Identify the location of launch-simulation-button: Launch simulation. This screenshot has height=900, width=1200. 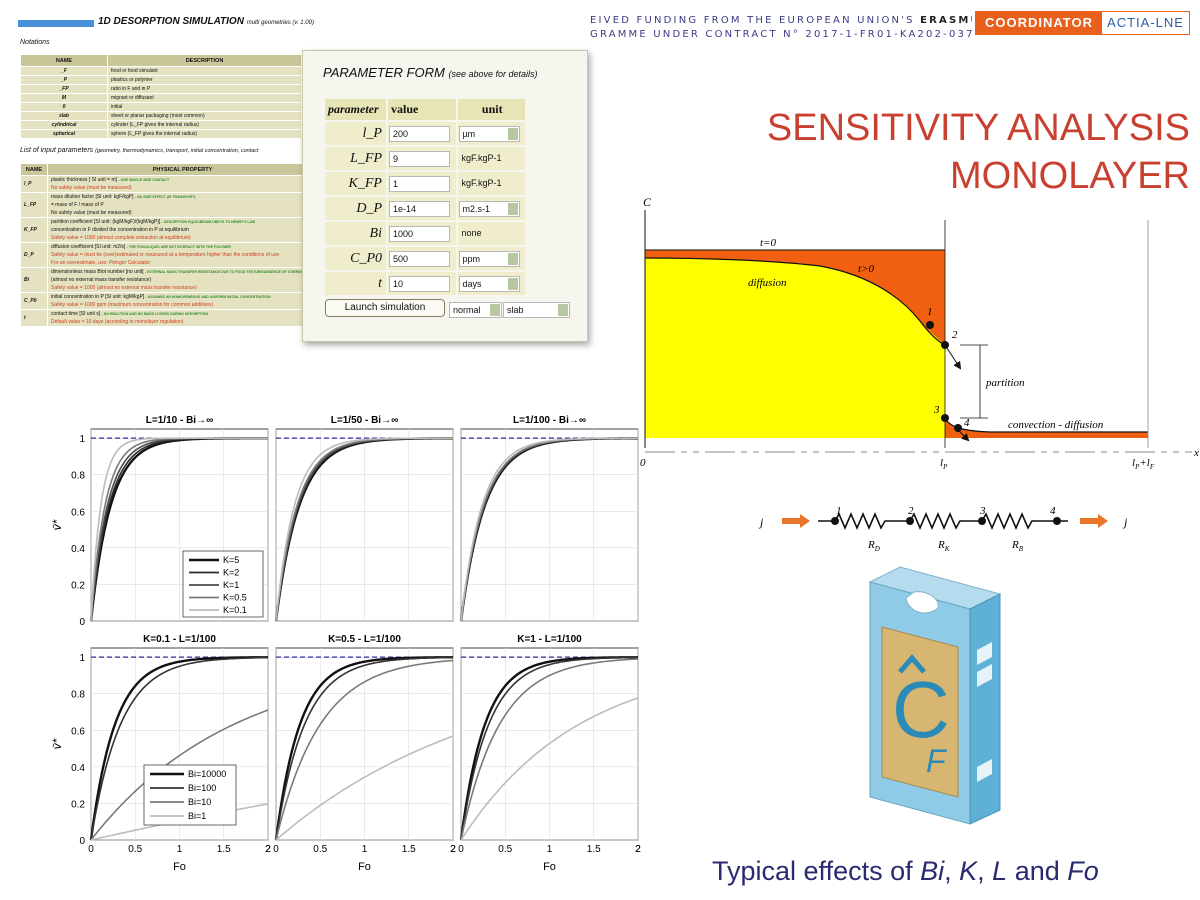
(385, 308).